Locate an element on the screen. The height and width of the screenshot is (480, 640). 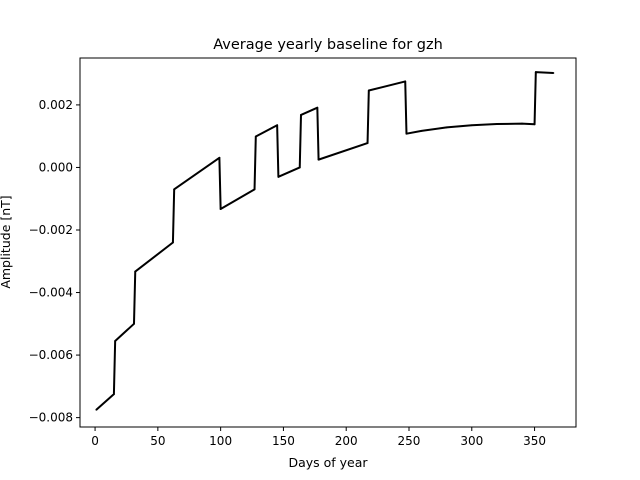
y-tick-label: −0.008 is located at coordinates (51, 418).